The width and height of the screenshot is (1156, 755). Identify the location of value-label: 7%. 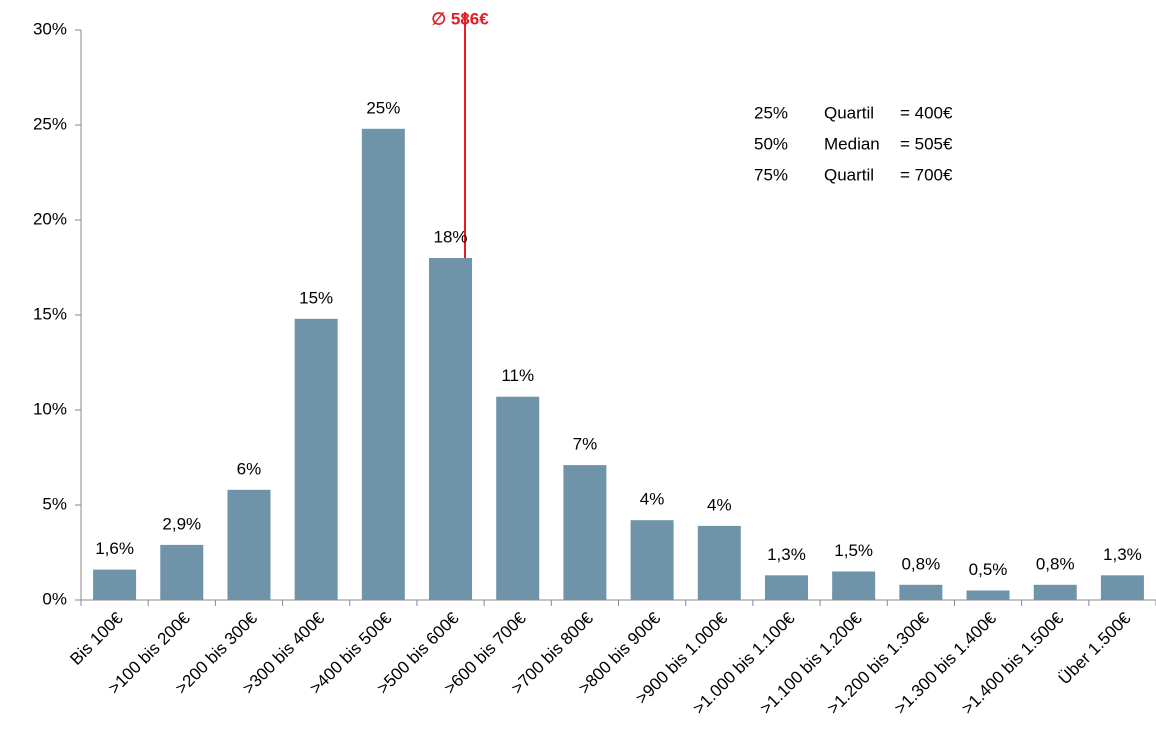
(585, 444).